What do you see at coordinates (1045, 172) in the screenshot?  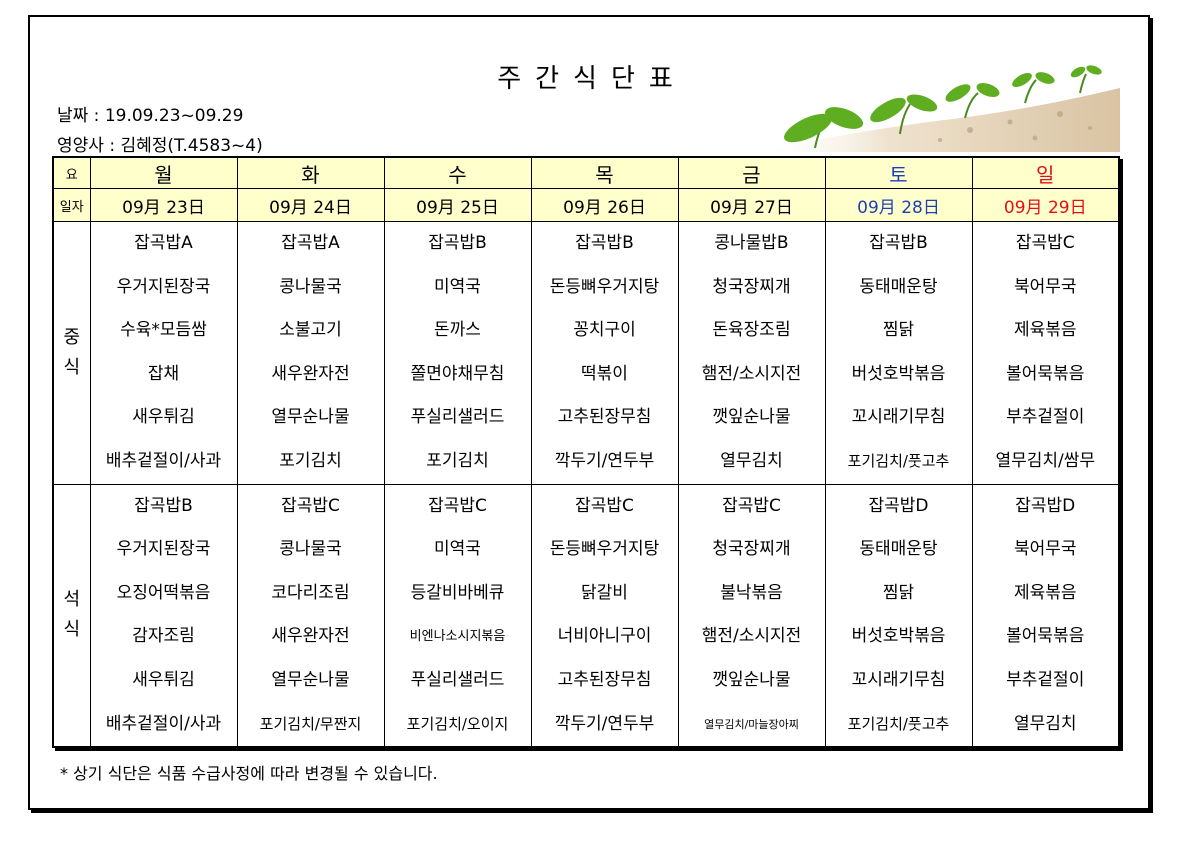 I see `day-sun: 일` at bounding box center [1045, 172].